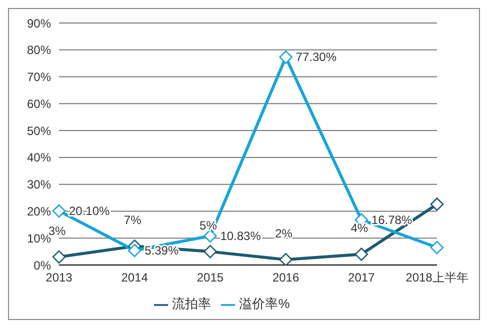 This screenshot has height=328, width=487. What do you see at coordinates (43, 265) in the screenshot?
I see `y-tick-label: 0%` at bounding box center [43, 265].